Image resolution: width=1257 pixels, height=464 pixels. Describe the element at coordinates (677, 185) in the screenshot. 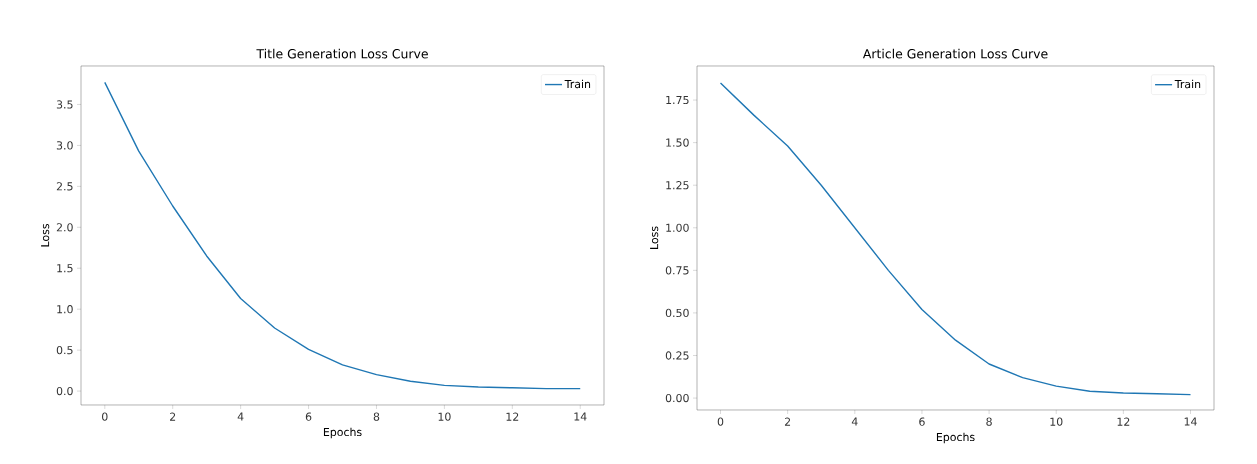

I see `y-tick-label: 1.25` at that location.